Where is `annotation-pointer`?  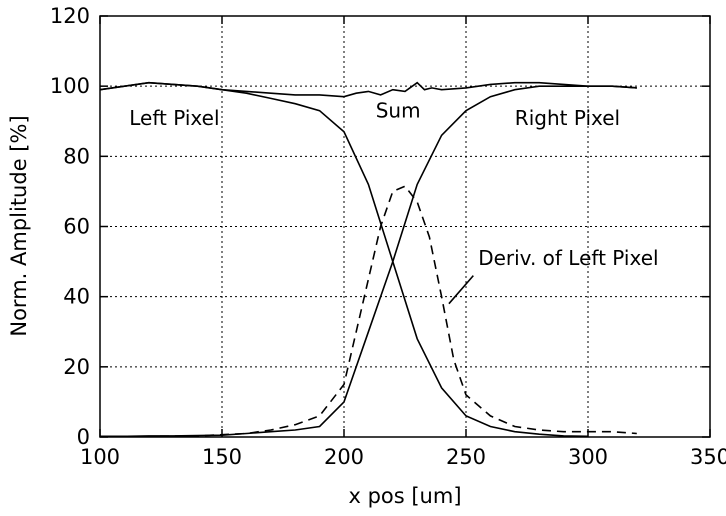
annotation-pointer is located at coordinates (461, 290).